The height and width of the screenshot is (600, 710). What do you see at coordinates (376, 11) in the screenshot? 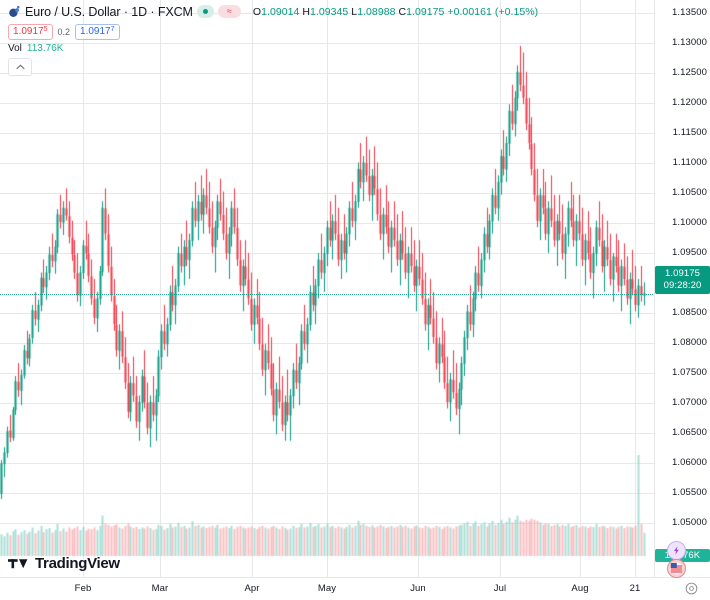
I see `ohlc-low-value: 1.08988` at bounding box center [376, 11].